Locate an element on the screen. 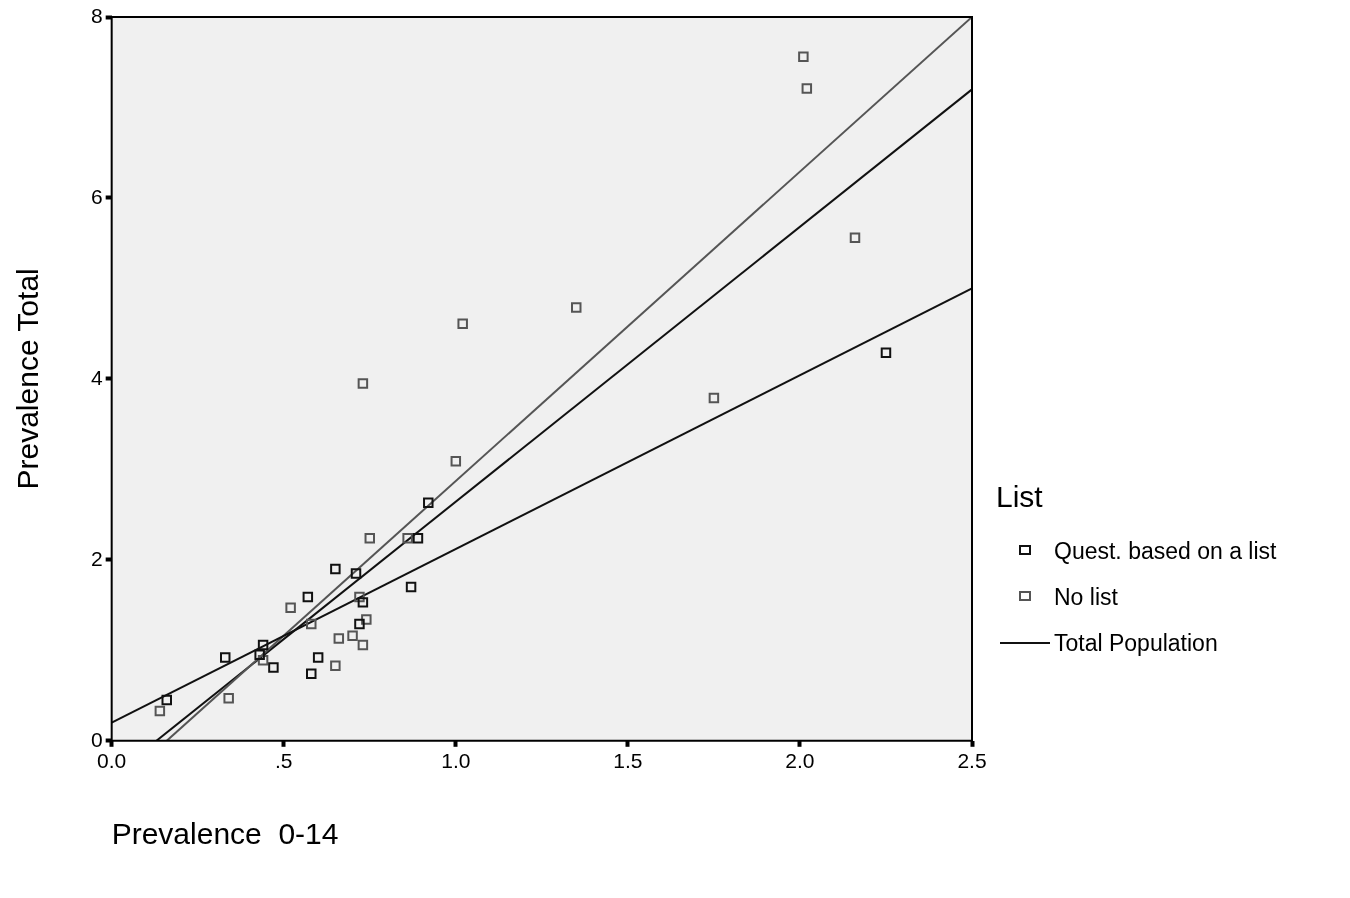 The width and height of the screenshot is (1350, 898). y-tick-label: 0 is located at coordinates (96, 739).